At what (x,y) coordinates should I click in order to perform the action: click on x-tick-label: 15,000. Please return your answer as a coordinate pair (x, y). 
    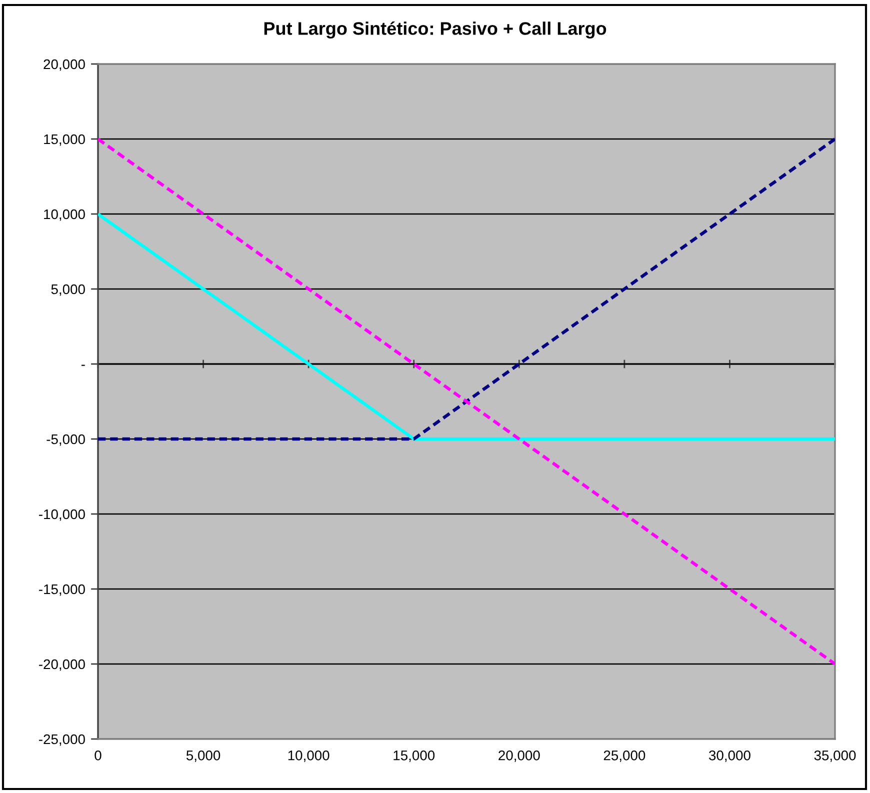
    Looking at the image, I should click on (414, 756).